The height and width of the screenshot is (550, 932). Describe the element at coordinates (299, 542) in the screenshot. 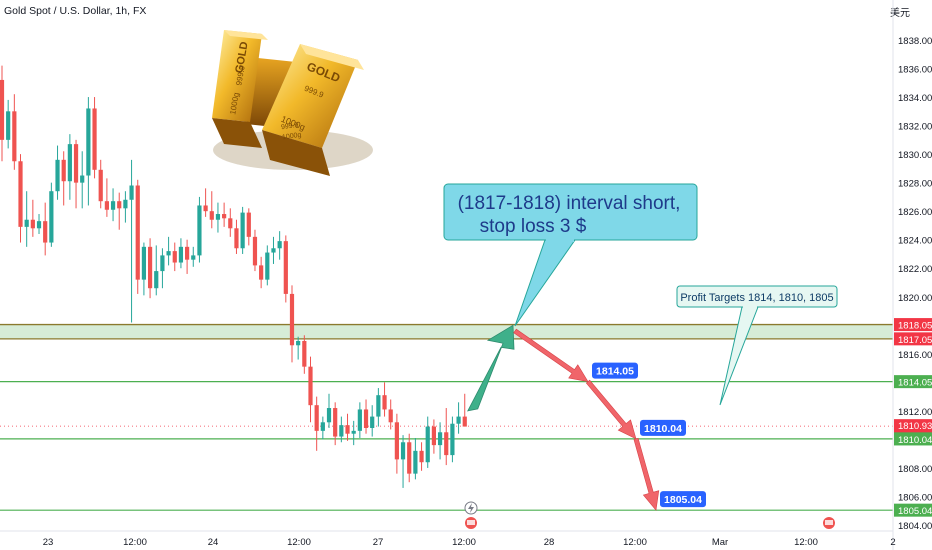

I see `x-tick-label-3: 12:00` at that location.